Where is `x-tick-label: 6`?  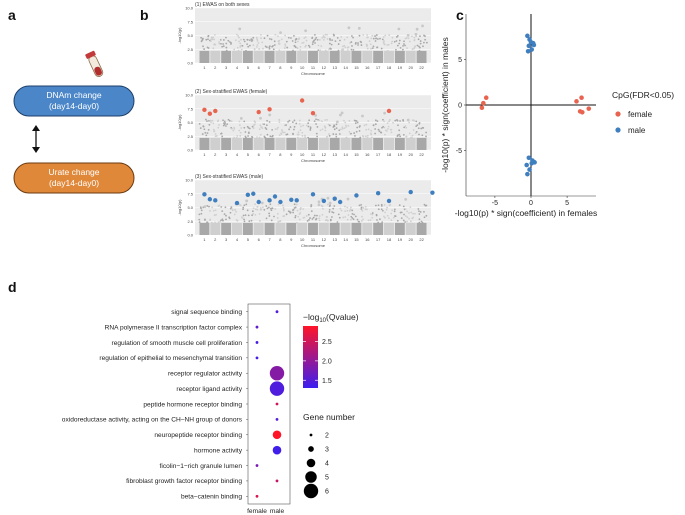 x-tick-label: 6 is located at coordinates (259, 154).